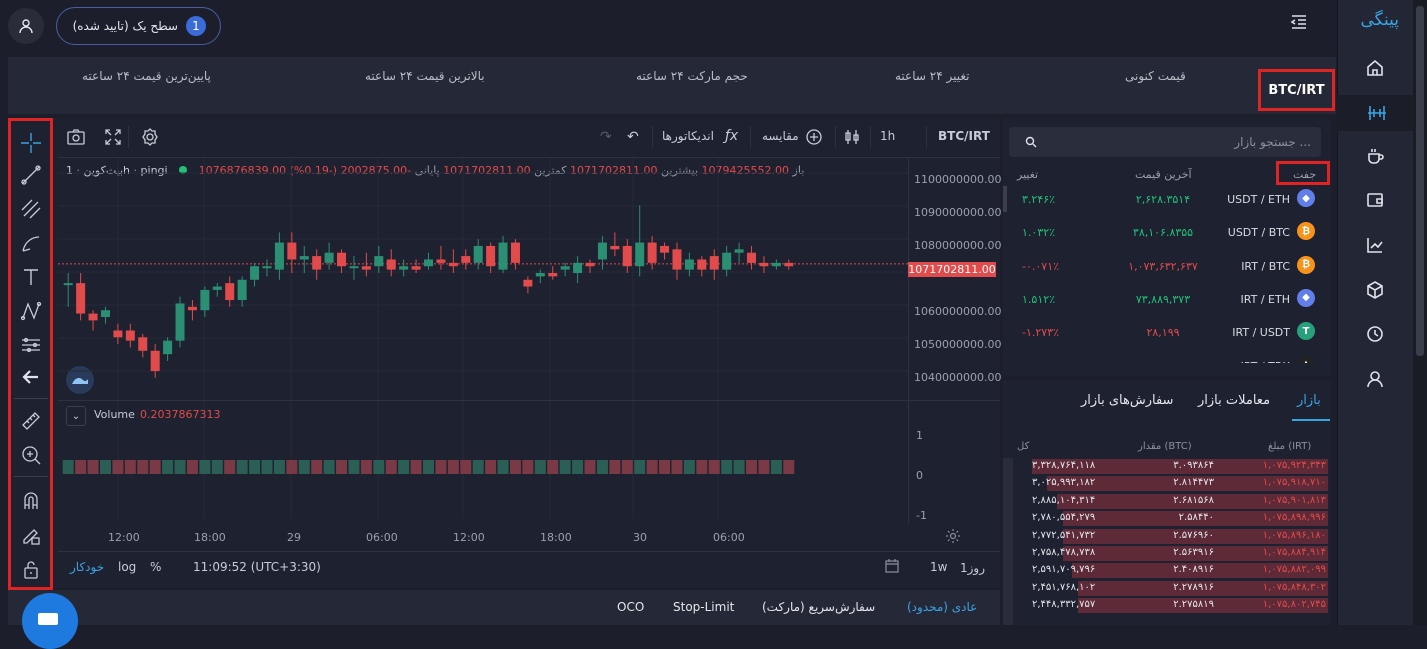  What do you see at coordinates (1379, 20) in the screenshot?
I see `brand-logo: پینگی` at bounding box center [1379, 20].